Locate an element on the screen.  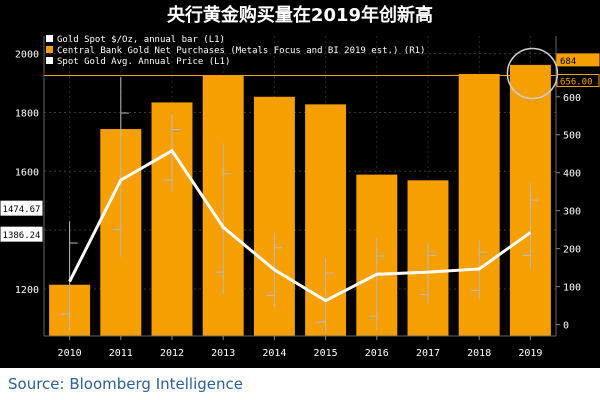
x-tick-label: 2015 is located at coordinates (326, 353).